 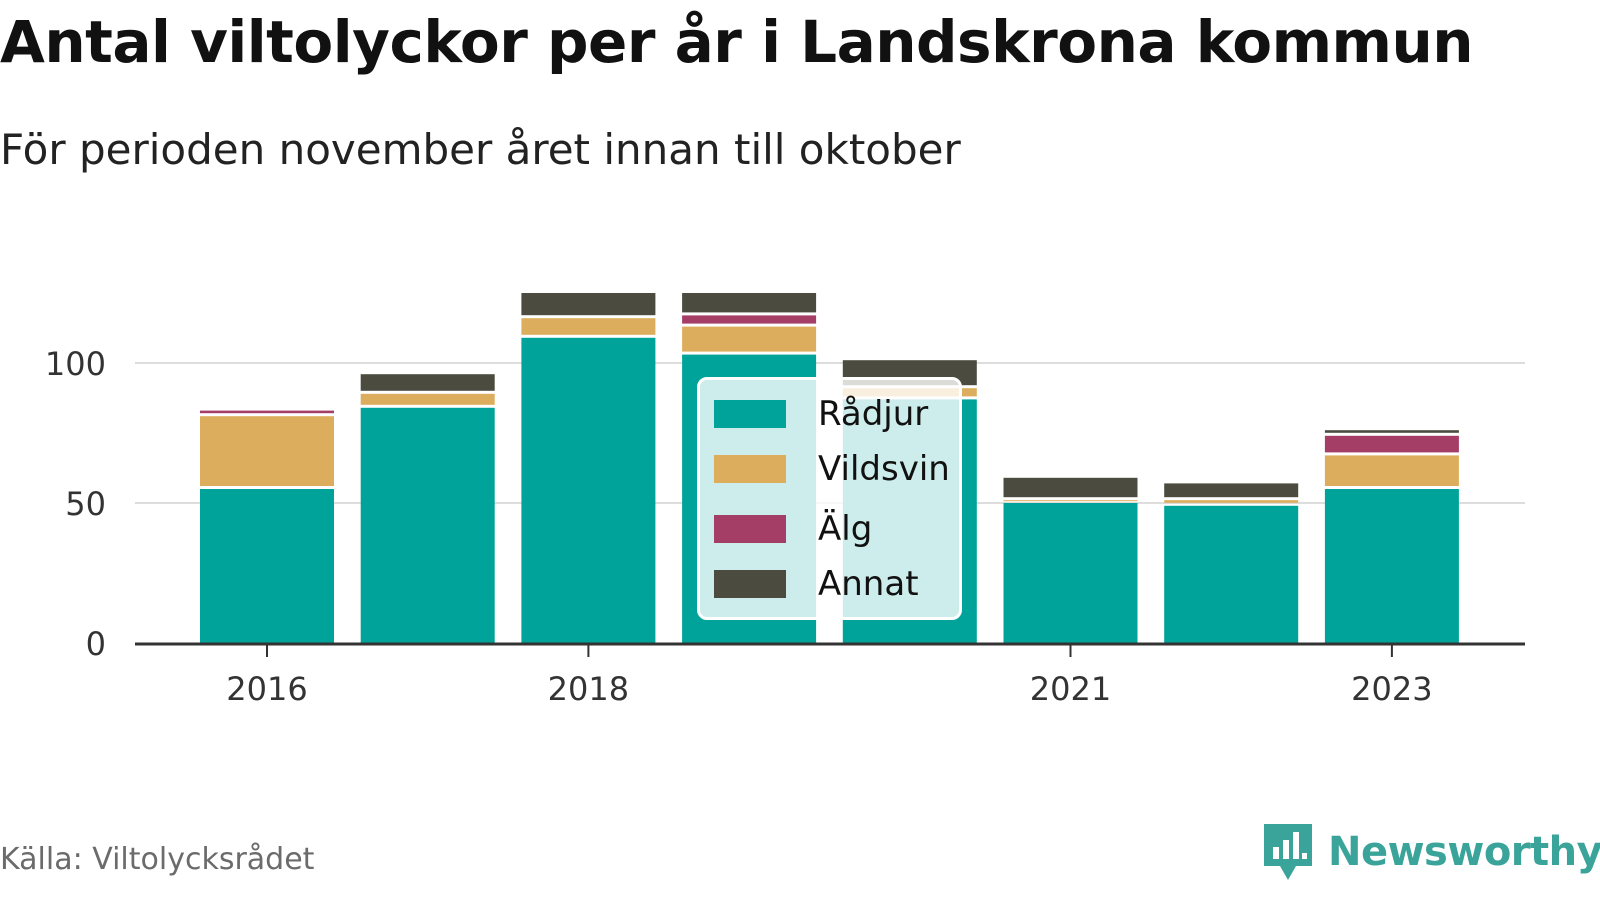 What do you see at coordinates (588, 326) in the screenshot?
I see `bar-segment-vildsvin-2018` at bounding box center [588, 326].